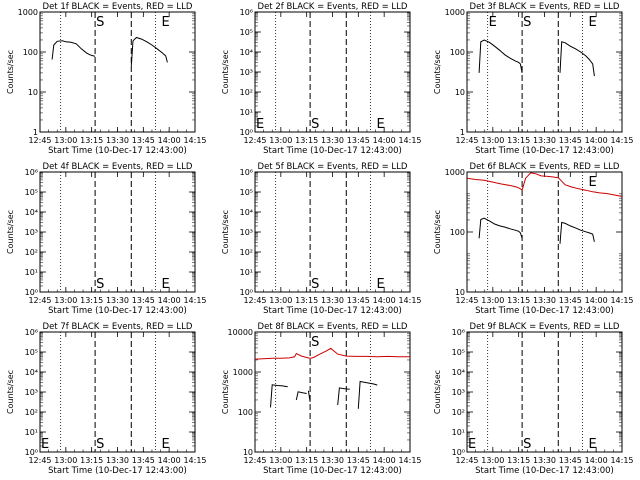 This screenshot has height=480, width=640. I want to click on panel-title: Det 9f BLACK = Events, RED = LLD, so click(545, 327).